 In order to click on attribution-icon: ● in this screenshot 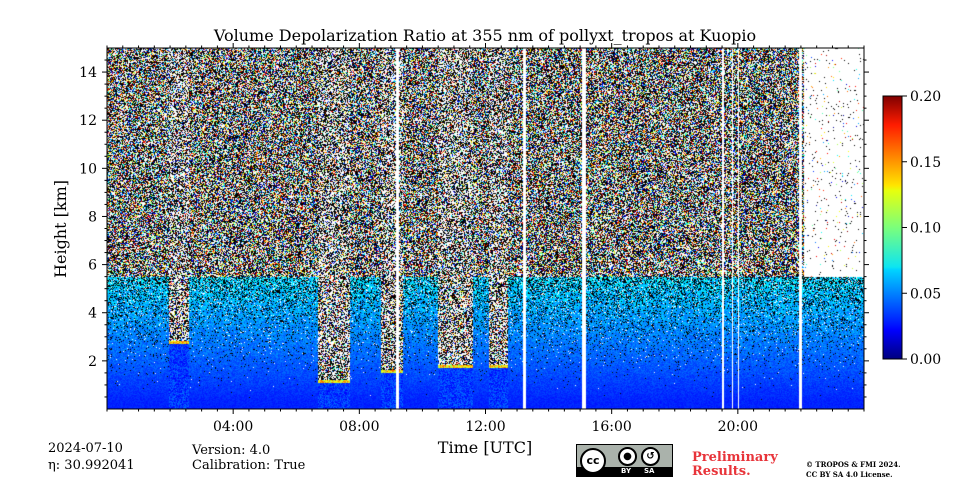, I will do `click(627, 456)`.